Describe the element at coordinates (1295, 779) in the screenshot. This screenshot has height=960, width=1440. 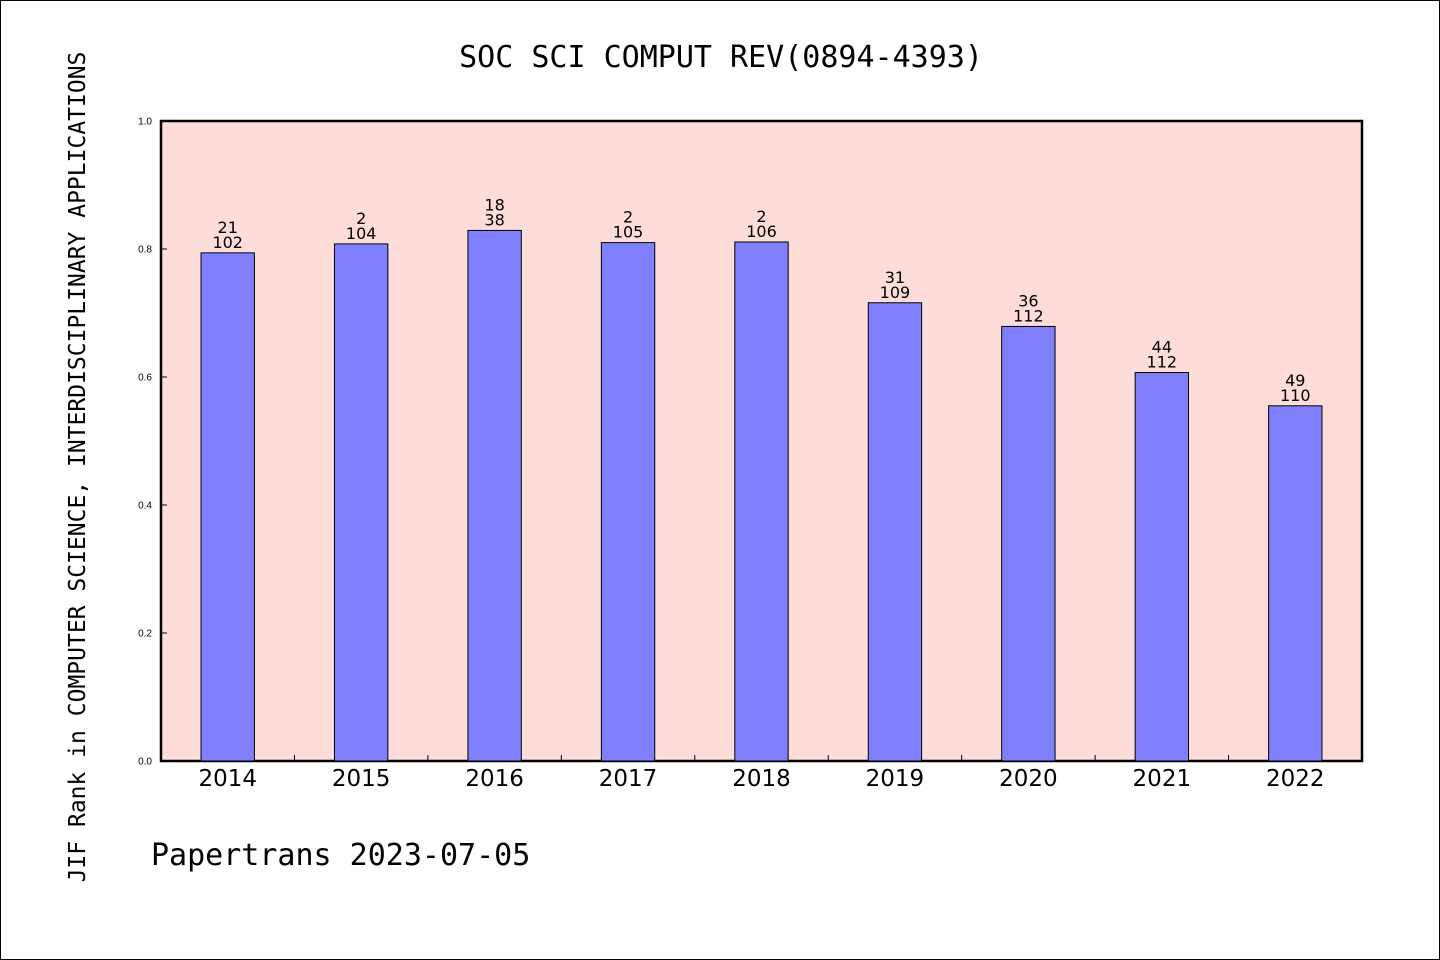
I see `x-tick-label: 2022` at that location.